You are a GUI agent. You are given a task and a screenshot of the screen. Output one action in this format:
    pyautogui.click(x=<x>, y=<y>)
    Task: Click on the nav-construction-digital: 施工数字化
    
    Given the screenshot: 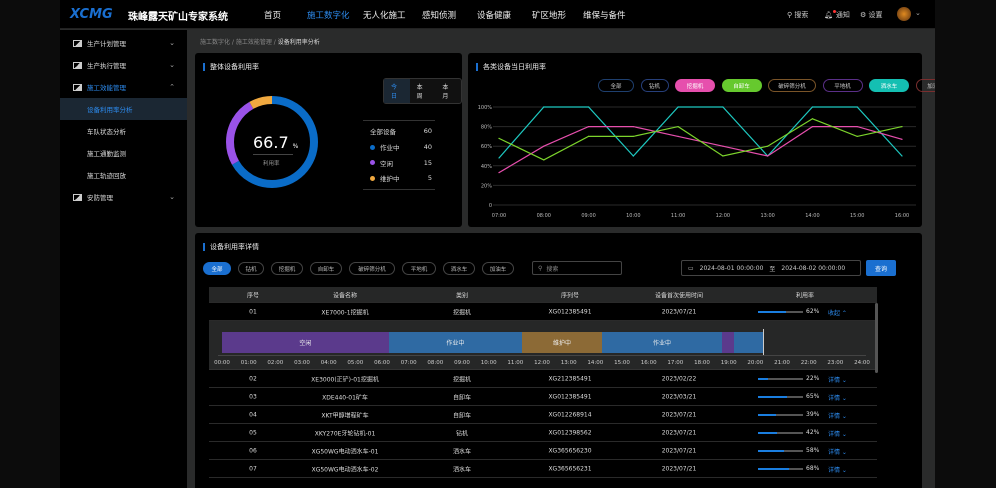 What is the action you would take?
    pyautogui.click(x=328, y=16)
    